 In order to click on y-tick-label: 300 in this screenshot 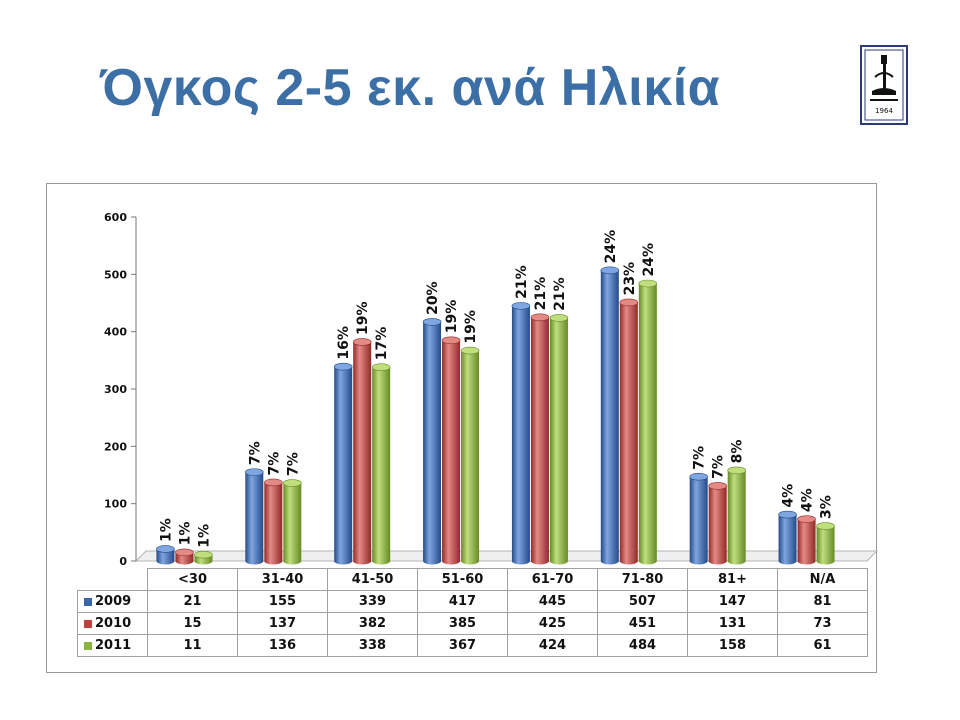, I will do `click(115, 389)`.